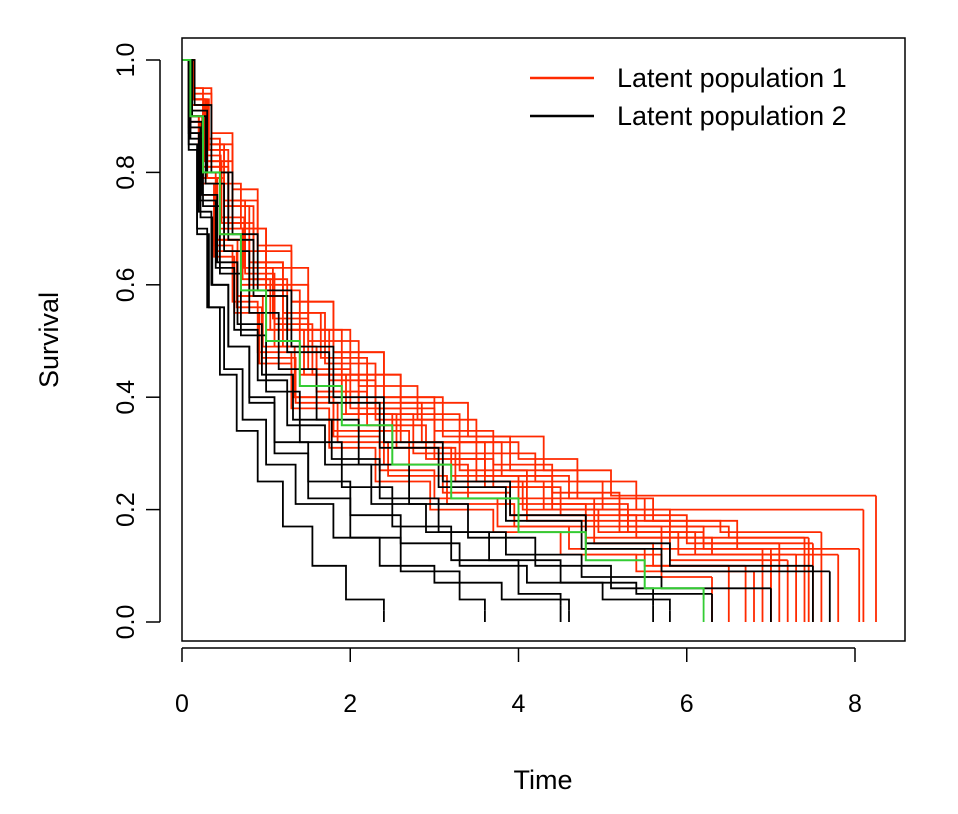 Image resolution: width=958 pixels, height=814 pixels. Describe the element at coordinates (855, 704) in the screenshot. I see `x-tick-label: 8` at that location.